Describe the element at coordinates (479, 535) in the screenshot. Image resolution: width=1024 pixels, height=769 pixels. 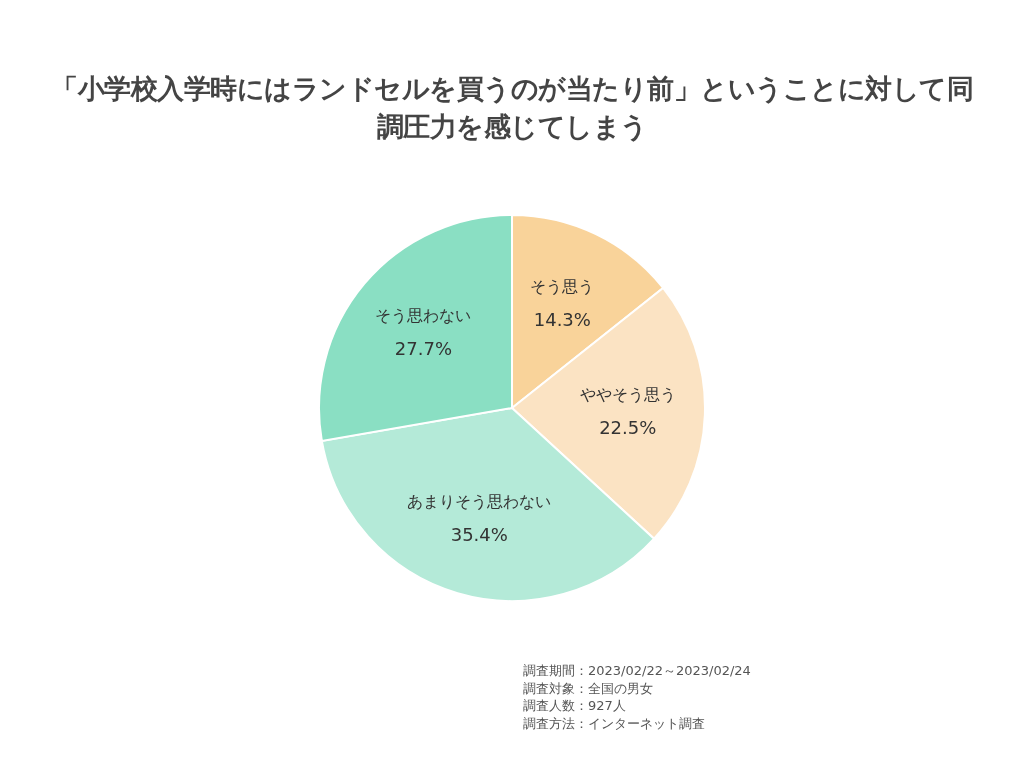
I see `data-label: 35.4%` at that location.